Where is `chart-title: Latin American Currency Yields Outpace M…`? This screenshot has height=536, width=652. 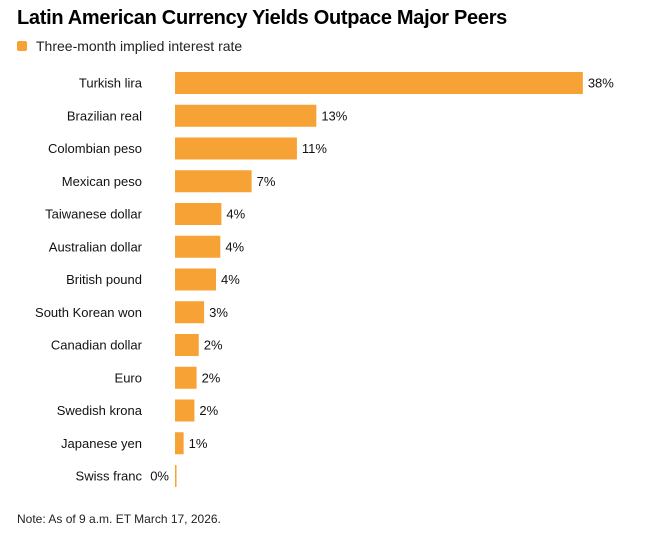 chart-title: Latin American Currency Yields Outpace M… is located at coordinates (262, 18).